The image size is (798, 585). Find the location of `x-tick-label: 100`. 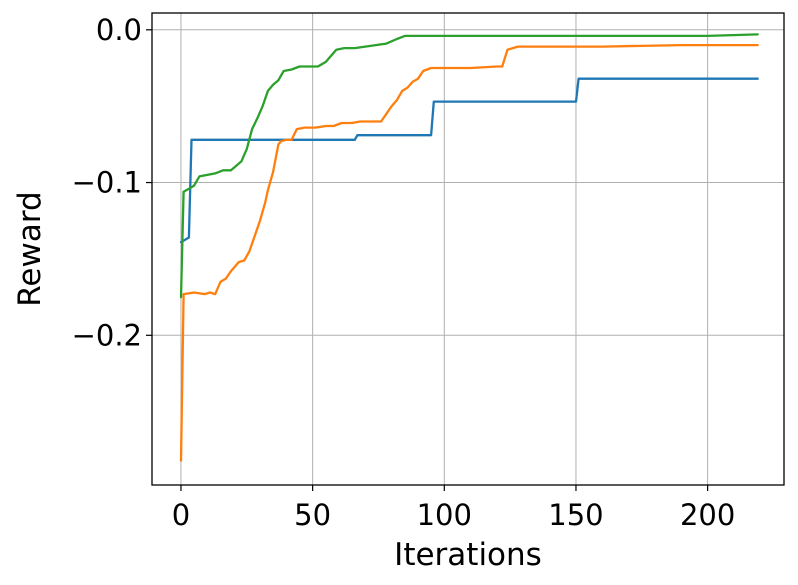

x-tick-label: 100 is located at coordinates (444, 515).